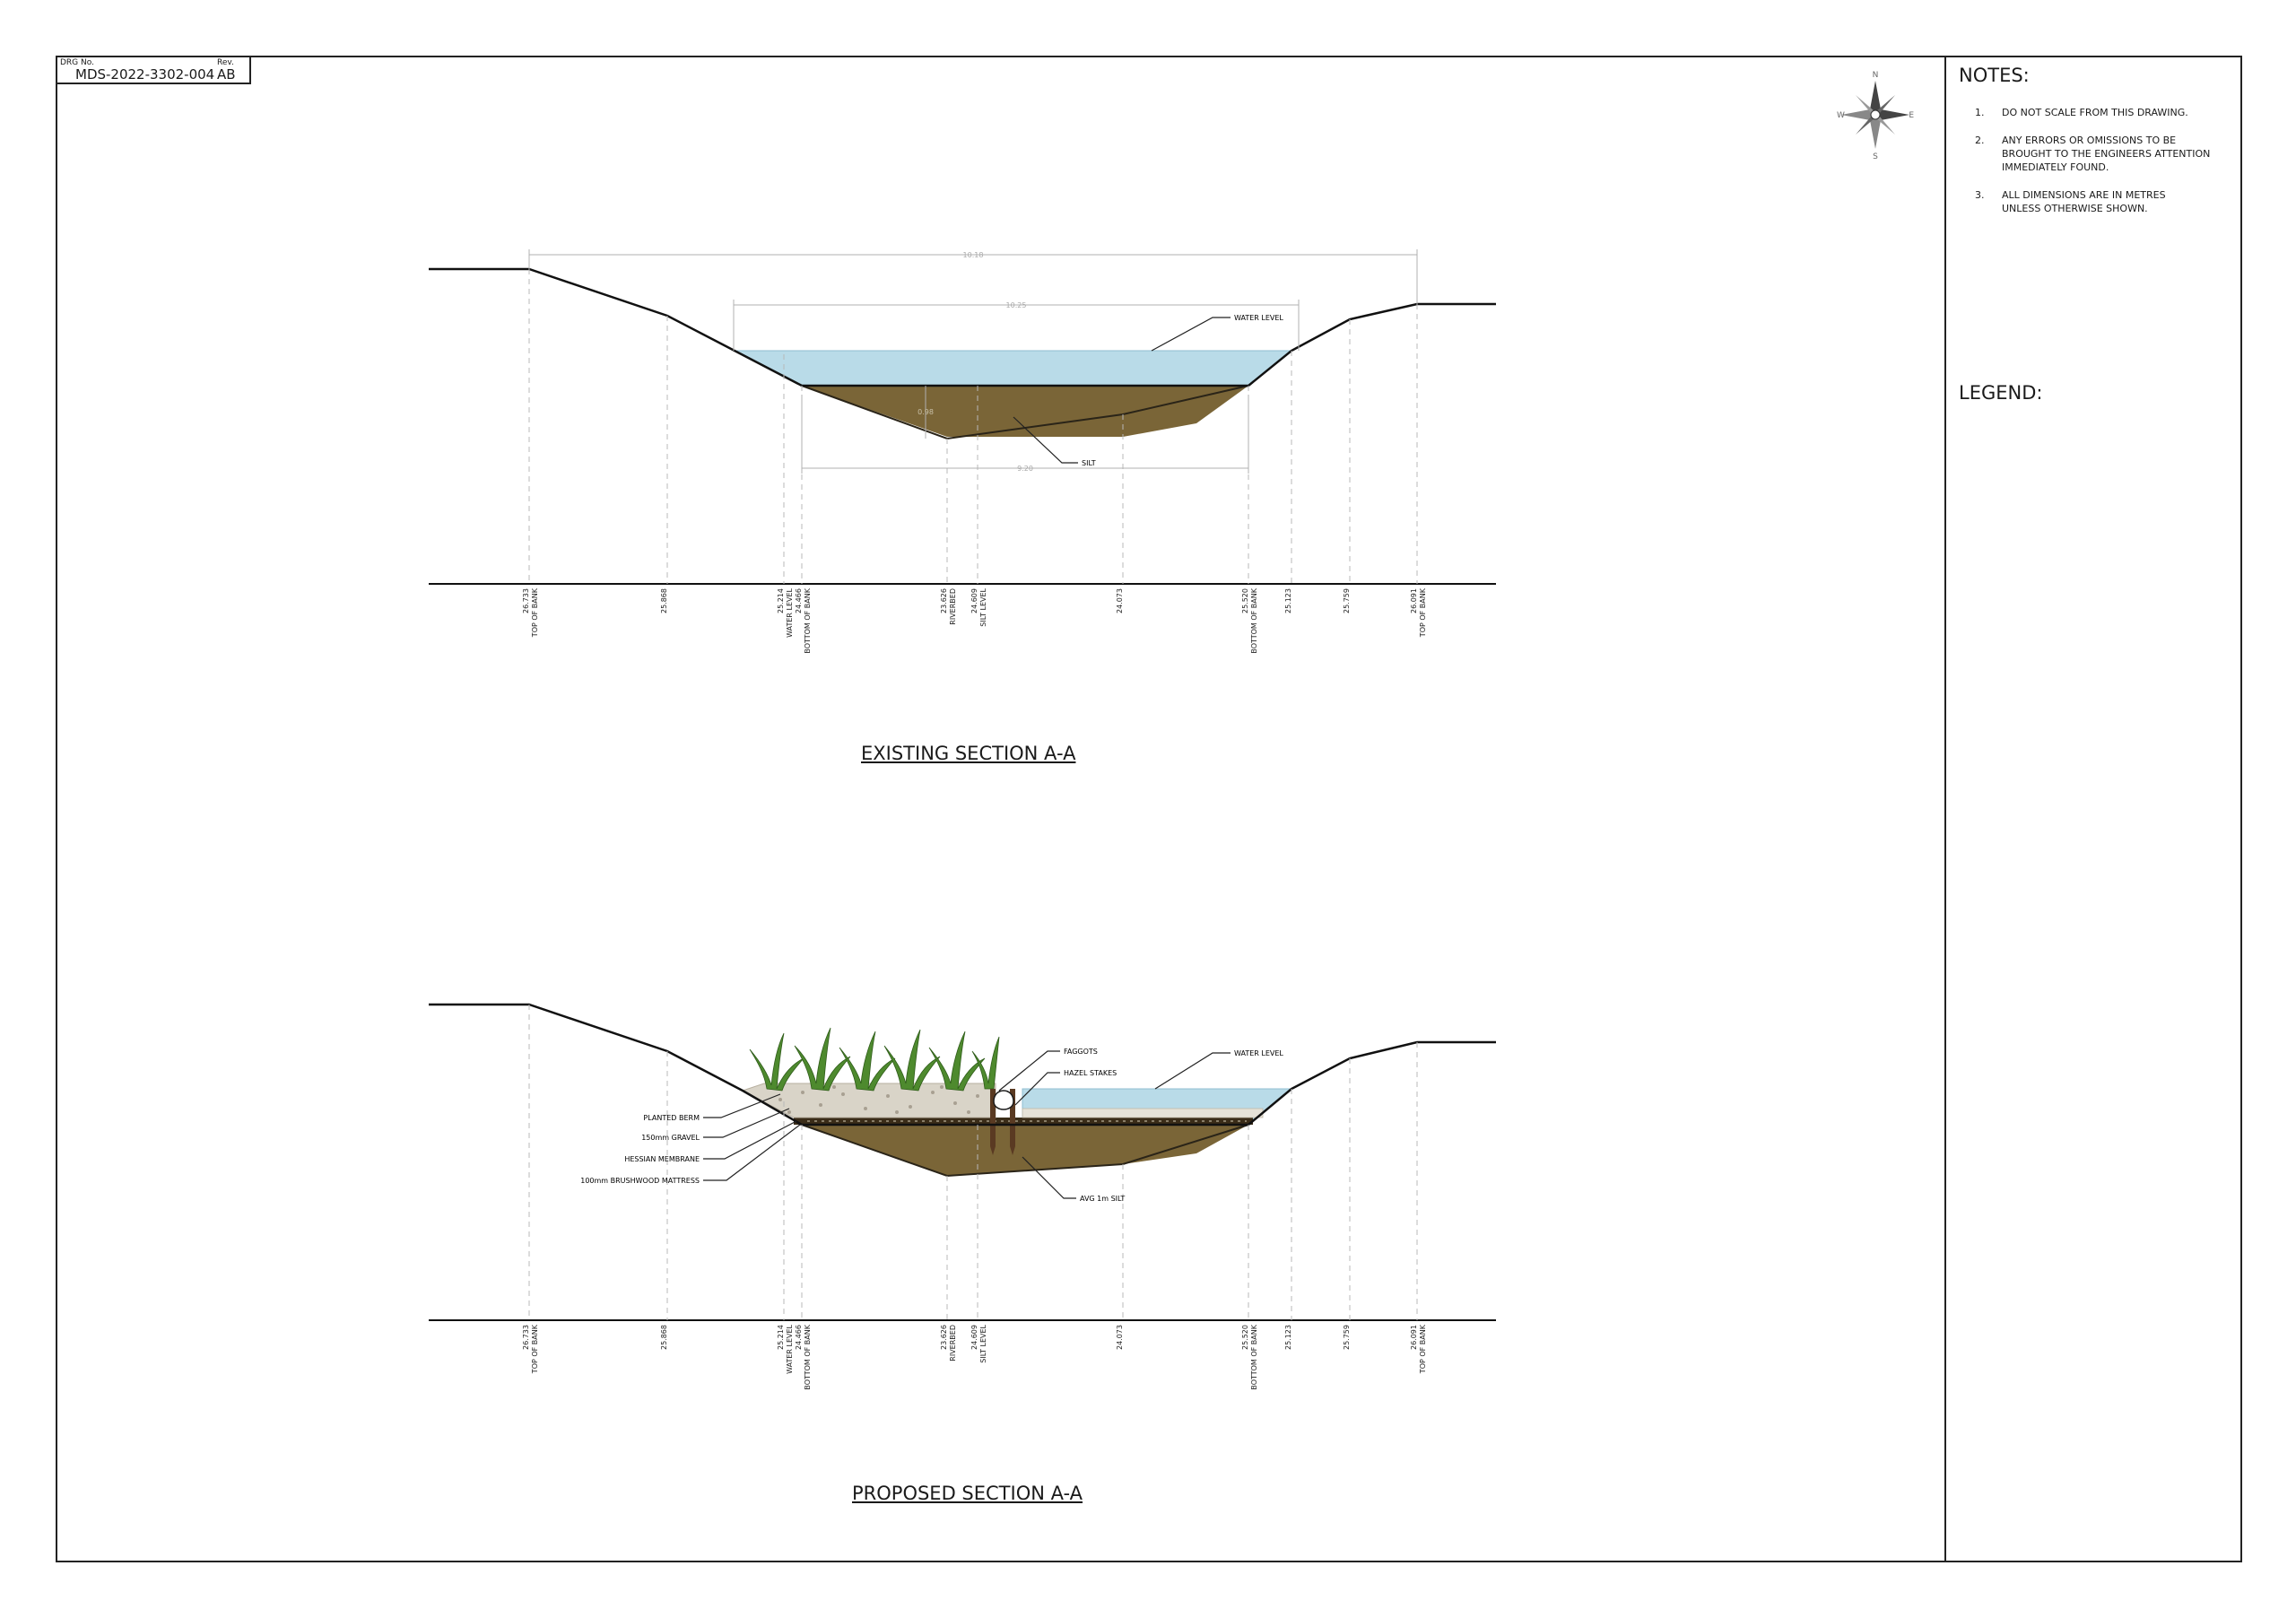 This screenshot has height=1618, width=2296. I want to click on existing-callout-leaders, so click(1122, 390).